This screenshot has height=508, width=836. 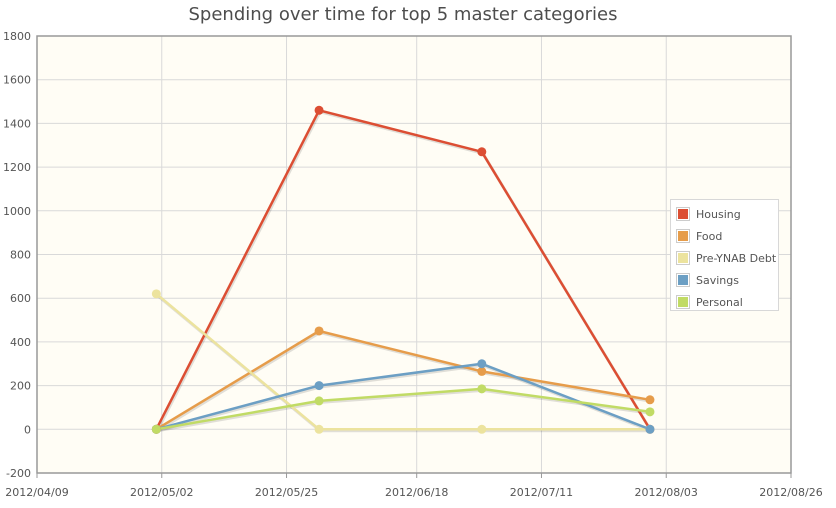 What do you see at coordinates (36, 492) in the screenshot?
I see `x-tick-label: 2012/04/09` at bounding box center [36, 492].